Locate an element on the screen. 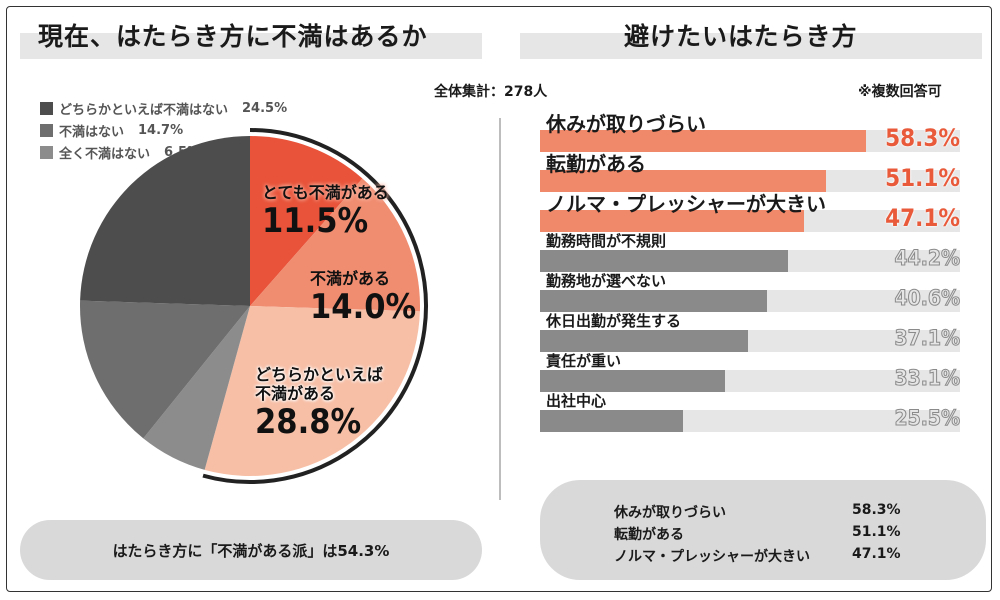 Image resolution: width=1000 pixels, height=600 pixels. pie-label-pct: 28.8% is located at coordinates (308, 422).